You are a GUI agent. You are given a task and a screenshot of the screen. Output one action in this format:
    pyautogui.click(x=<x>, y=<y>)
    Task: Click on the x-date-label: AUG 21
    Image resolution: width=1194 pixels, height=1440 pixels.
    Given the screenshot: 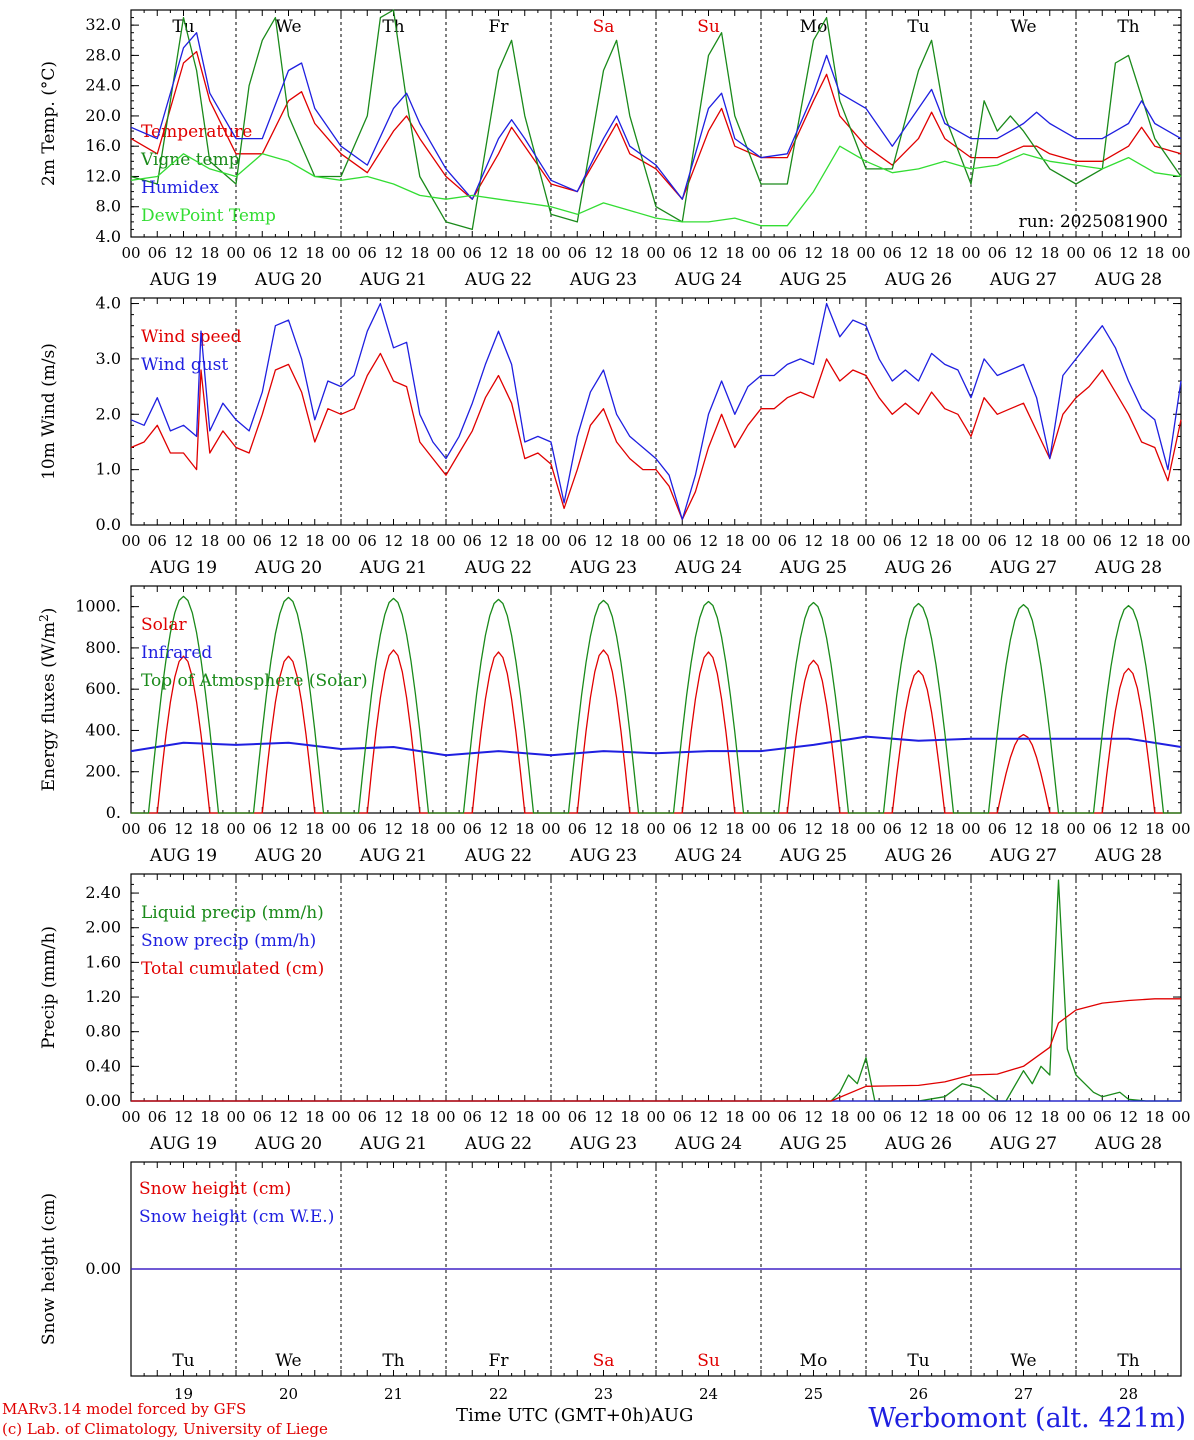 What is the action you would take?
    pyautogui.click(x=393, y=1144)
    